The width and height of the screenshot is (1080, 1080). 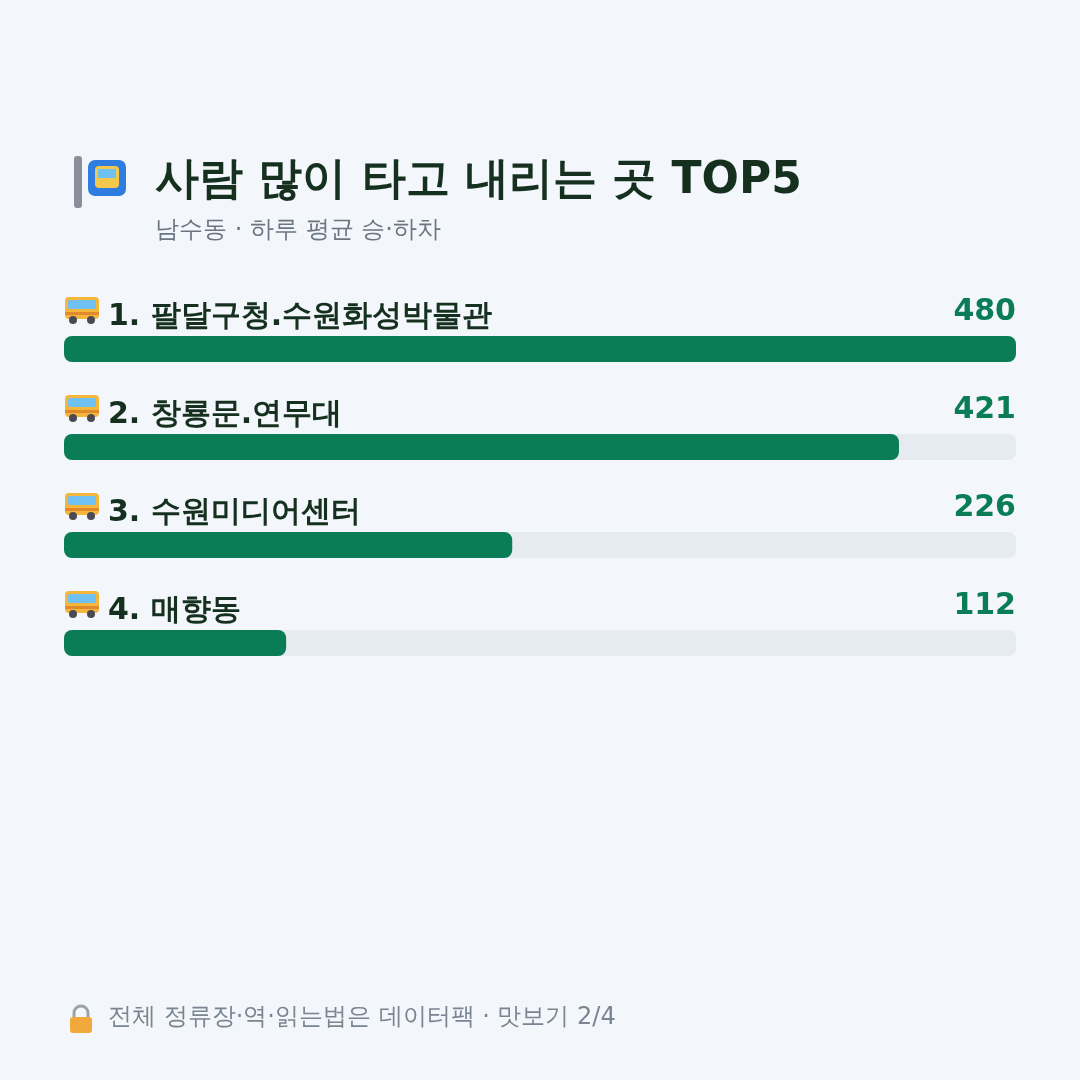 What do you see at coordinates (225, 412) in the screenshot?
I see `y-tick-label: 2. 창룡문.연무대` at bounding box center [225, 412].